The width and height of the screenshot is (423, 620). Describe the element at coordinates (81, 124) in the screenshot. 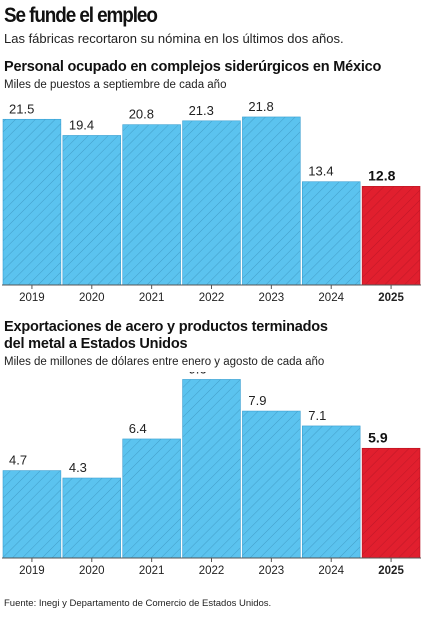

I see `chart1-value-label: 19.4` at that location.